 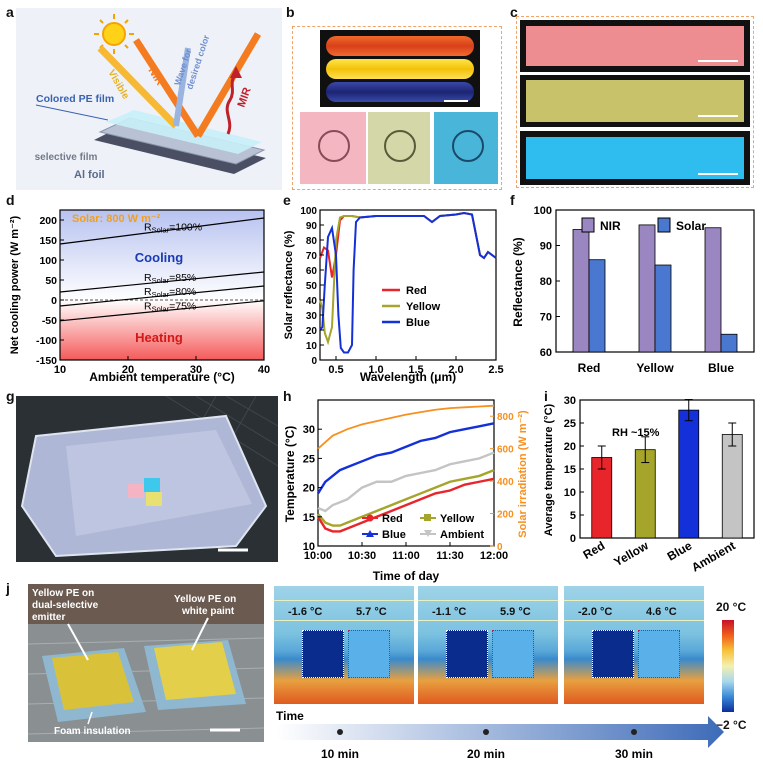 What do you see at coordinates (318, 556) in the screenshot?
I see `h-xtick: 10:00` at bounding box center [318, 556].